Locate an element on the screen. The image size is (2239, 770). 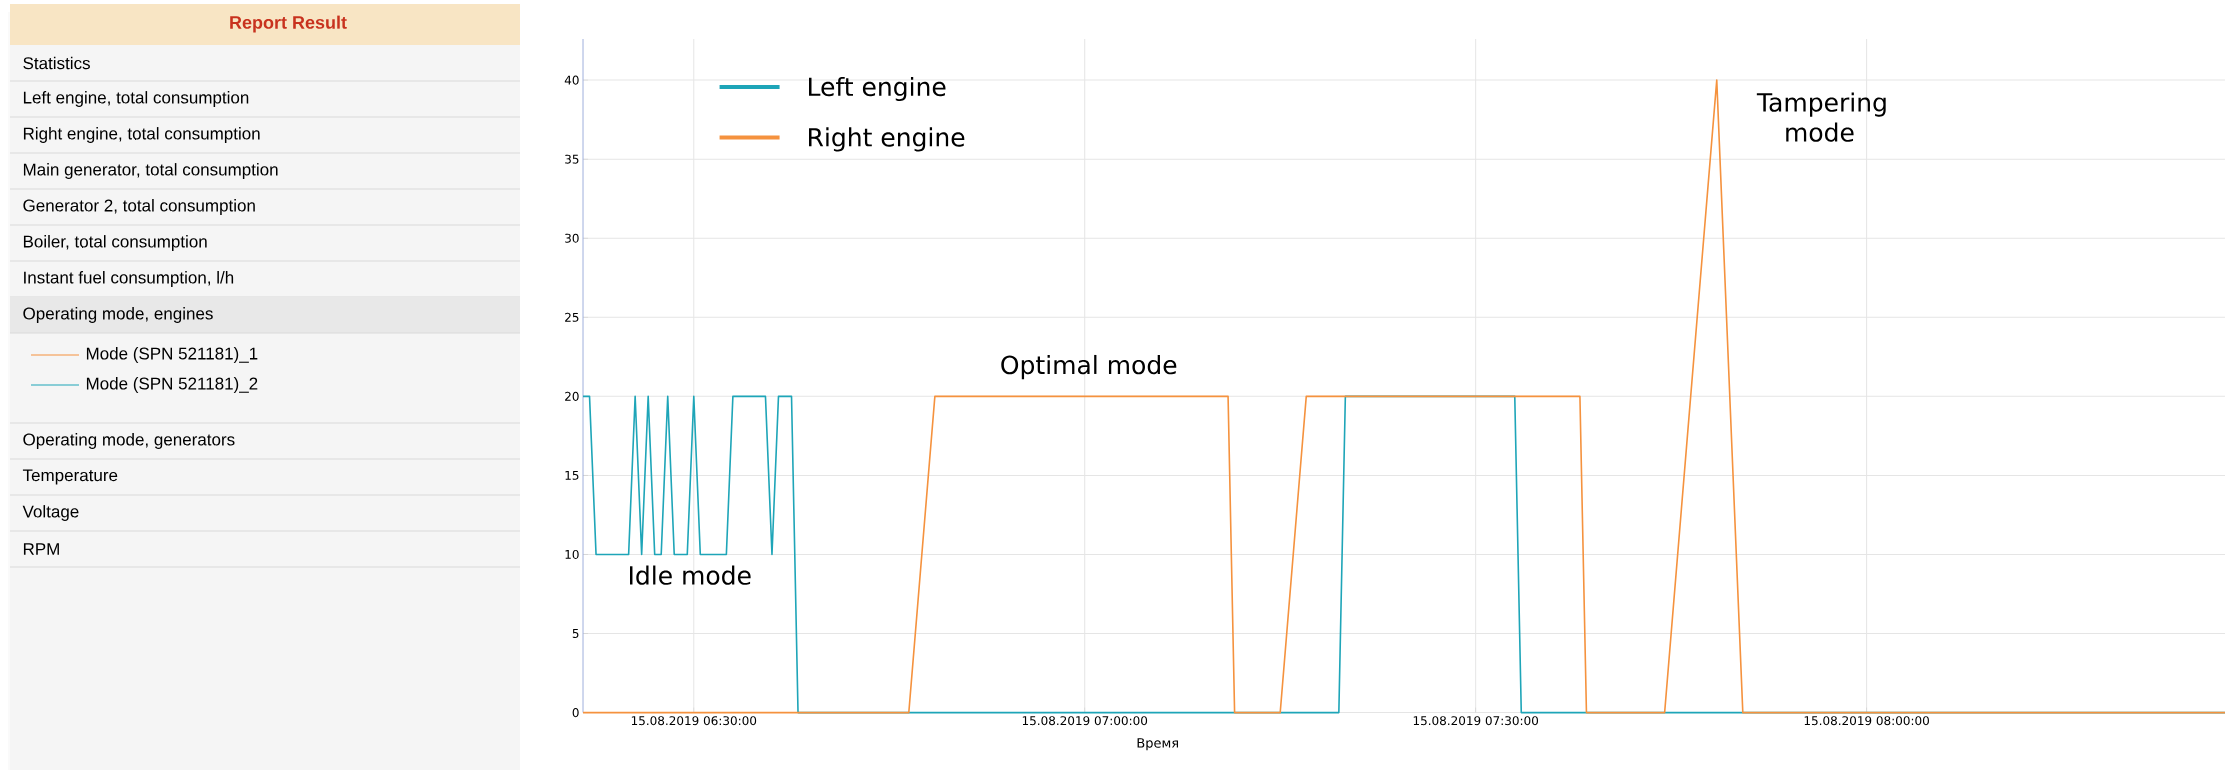
text: Mode (SPN 521181)_1 is located at coordinates (172, 355).